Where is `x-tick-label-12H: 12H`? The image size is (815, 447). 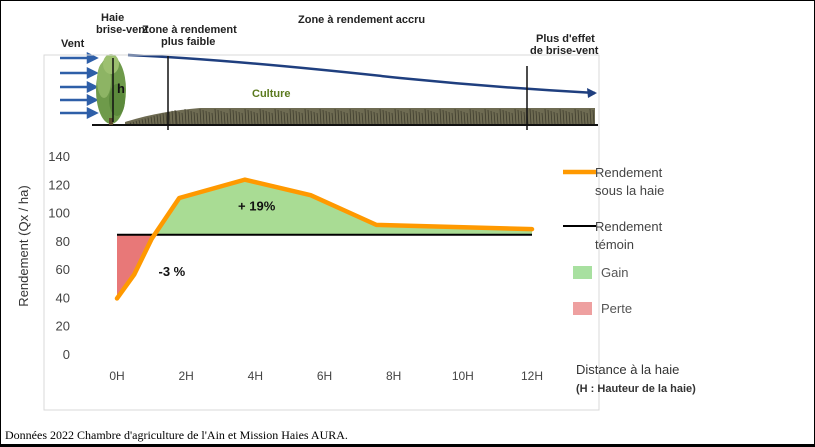 x-tick-label-12H: 12H is located at coordinates (532, 376).